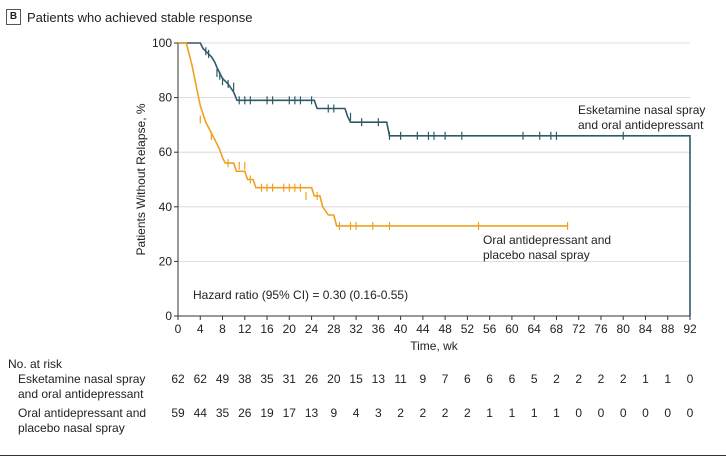  What do you see at coordinates (645, 379) in the screenshot?
I see `at-risk-count-row-0-t84: 1` at bounding box center [645, 379].